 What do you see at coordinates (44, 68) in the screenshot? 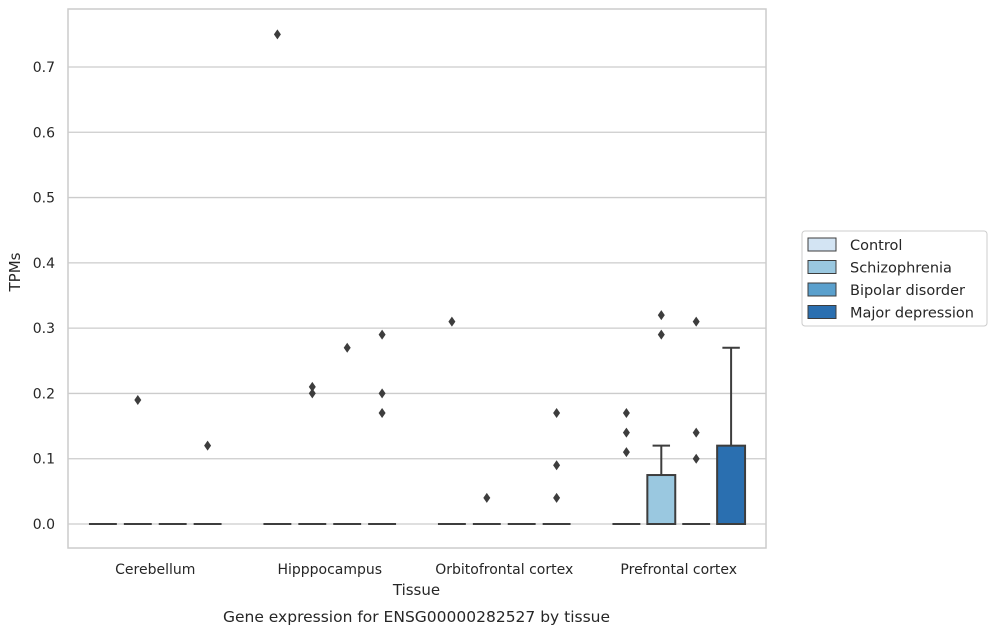
I see `y-tick-label: 0.7` at bounding box center [44, 68].